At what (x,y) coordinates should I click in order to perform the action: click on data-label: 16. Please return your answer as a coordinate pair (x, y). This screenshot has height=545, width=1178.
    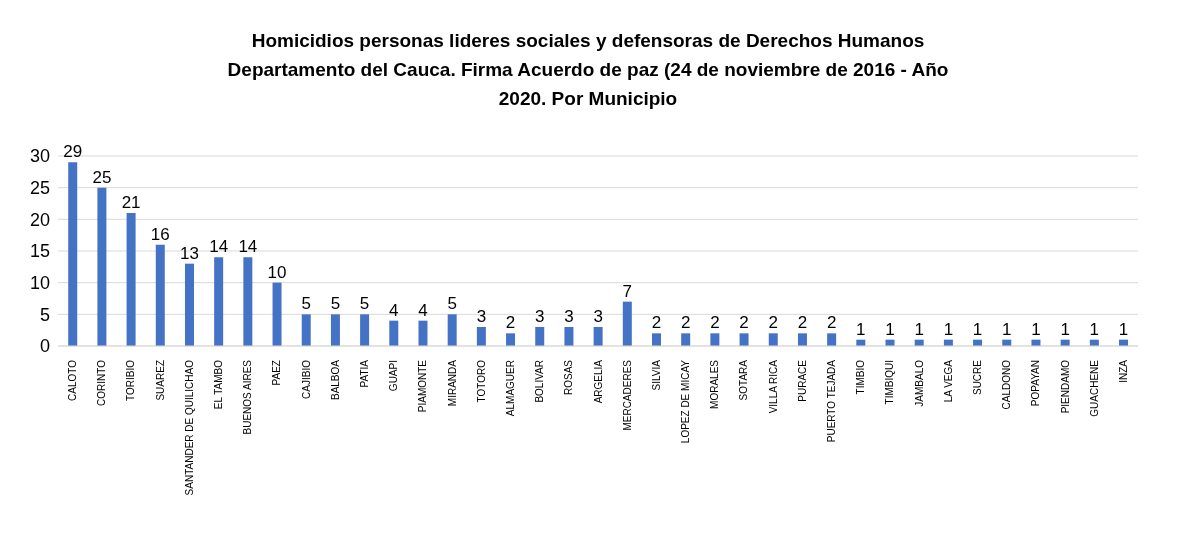
    Looking at the image, I should click on (160, 234).